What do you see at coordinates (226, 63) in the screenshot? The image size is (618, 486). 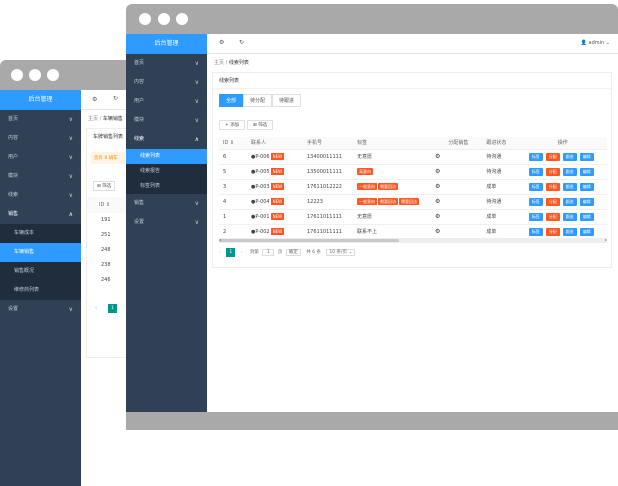 I see `breadcrumb-sep: /` at bounding box center [226, 63].